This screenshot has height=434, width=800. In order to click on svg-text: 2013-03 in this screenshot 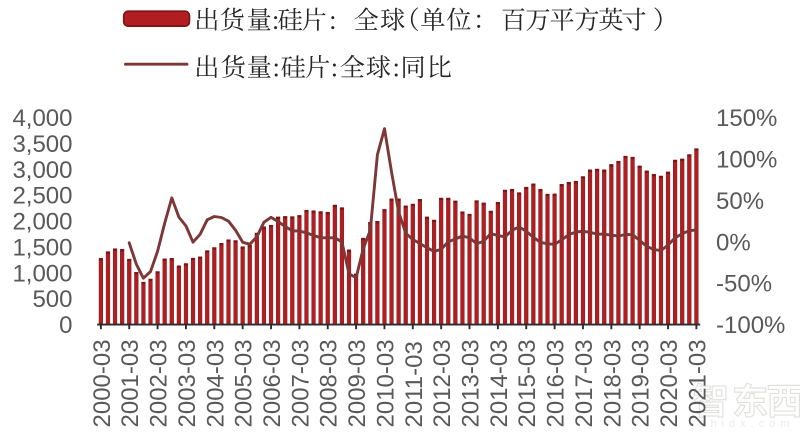, I will do `click(471, 383)`.